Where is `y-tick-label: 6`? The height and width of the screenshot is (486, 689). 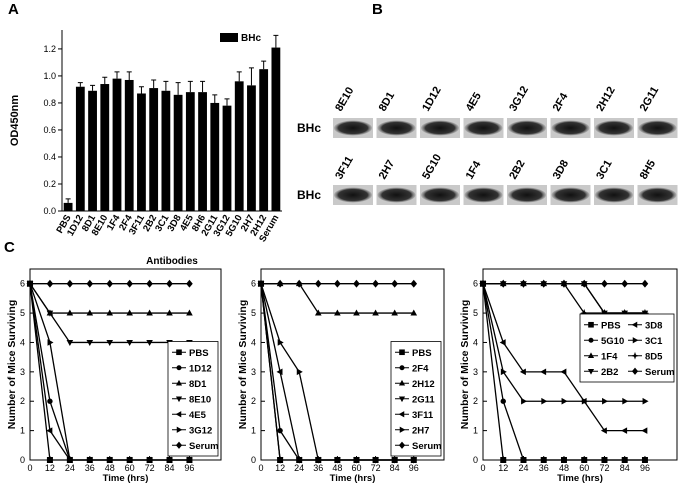 y-tick-label: 6 is located at coordinates (253, 284).